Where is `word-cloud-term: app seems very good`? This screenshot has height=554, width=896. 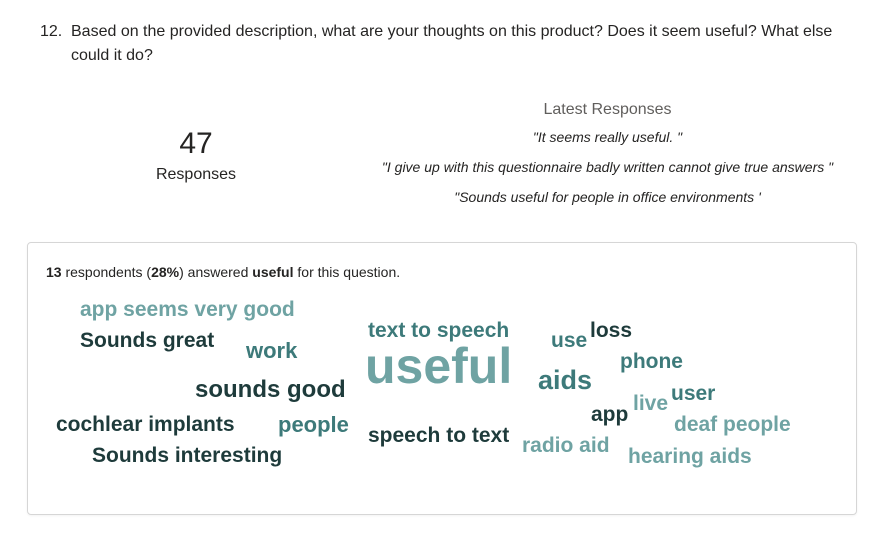 word-cloud-term: app seems very good is located at coordinates (187, 309).